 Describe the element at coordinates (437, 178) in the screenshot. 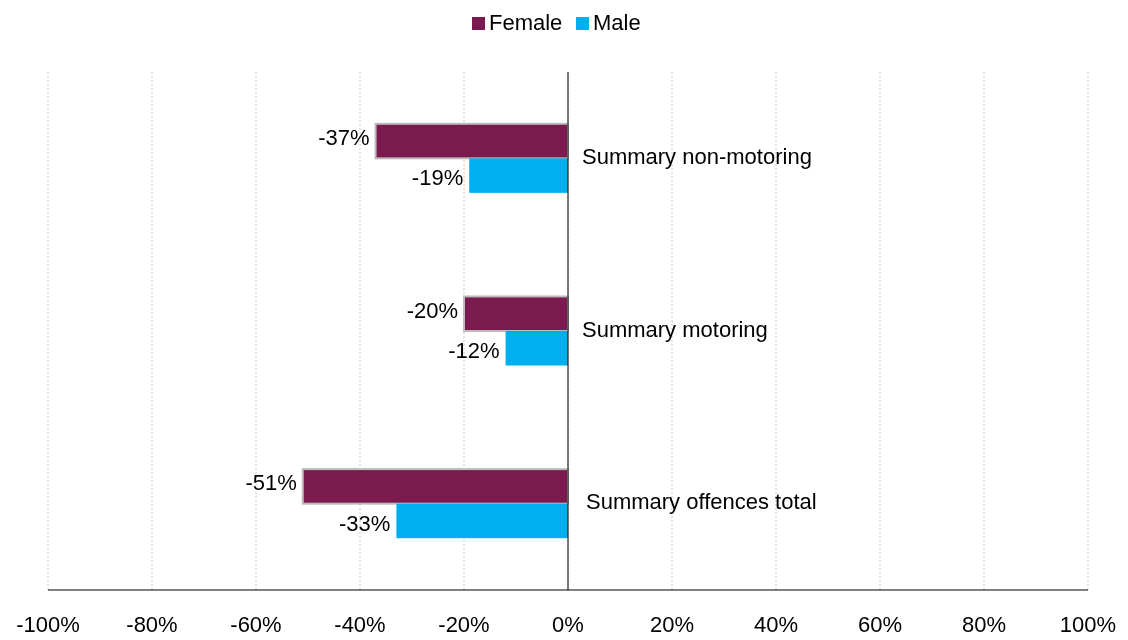

I see `data-label: -19%` at that location.